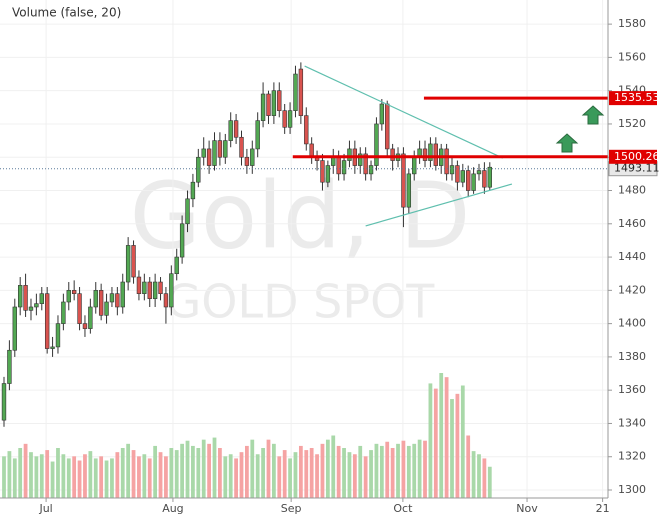  Describe the element at coordinates (439, 205) in the screenshot. I see `trendline` at that location.